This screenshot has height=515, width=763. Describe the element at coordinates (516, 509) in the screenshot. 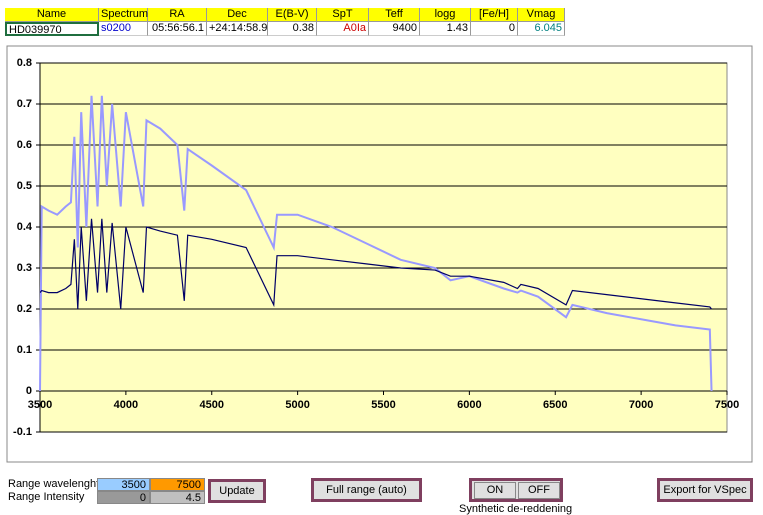

I see `toggle-label: Synthetic de-reddening` at that location.